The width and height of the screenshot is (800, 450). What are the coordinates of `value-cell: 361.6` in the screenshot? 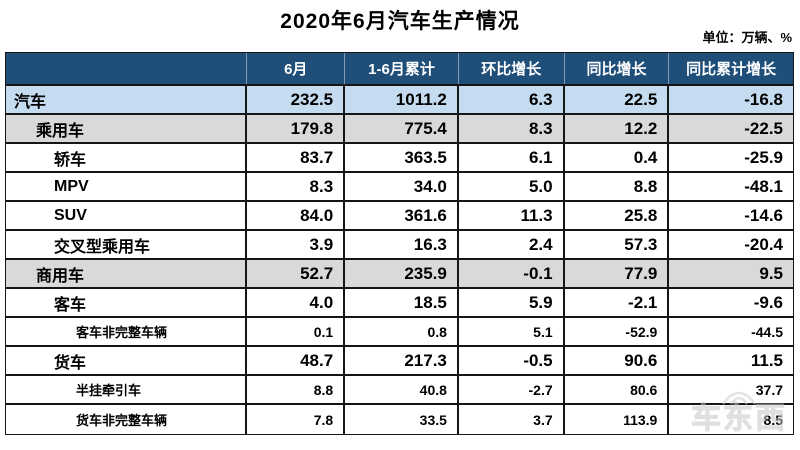 It's located at (402, 215).